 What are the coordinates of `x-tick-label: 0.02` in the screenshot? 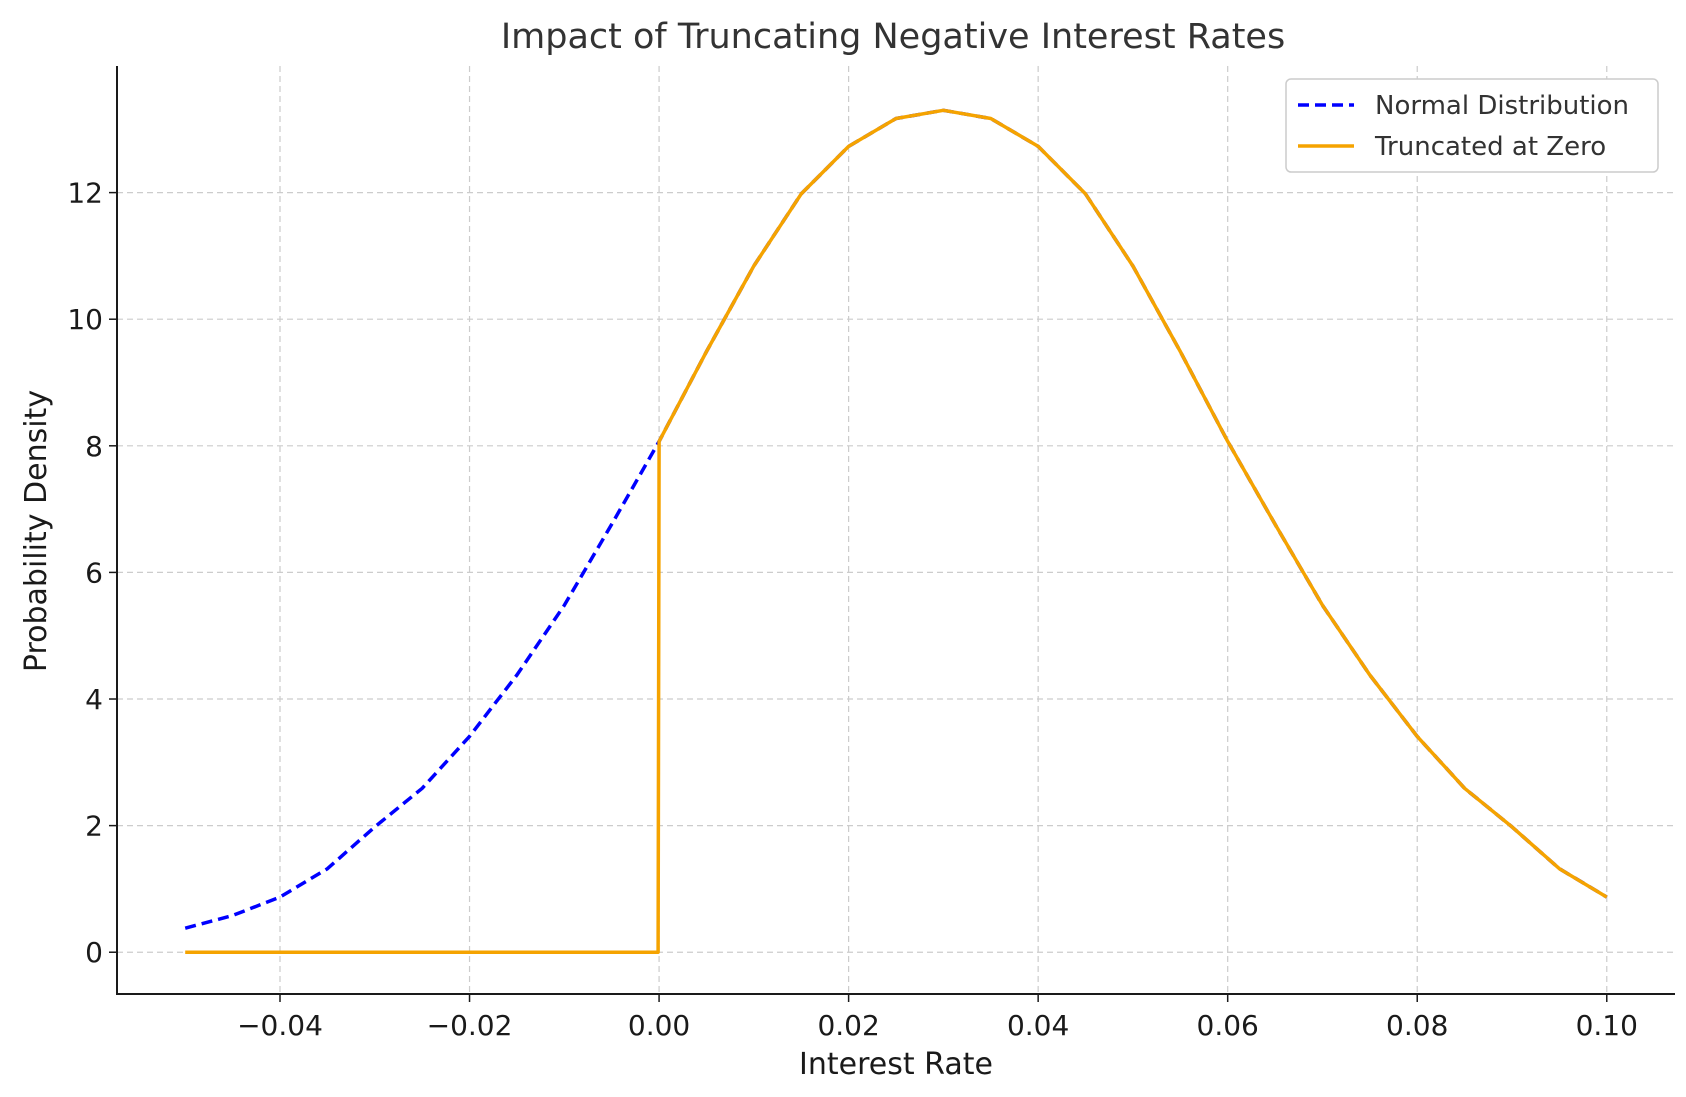 It's located at (848, 1025).